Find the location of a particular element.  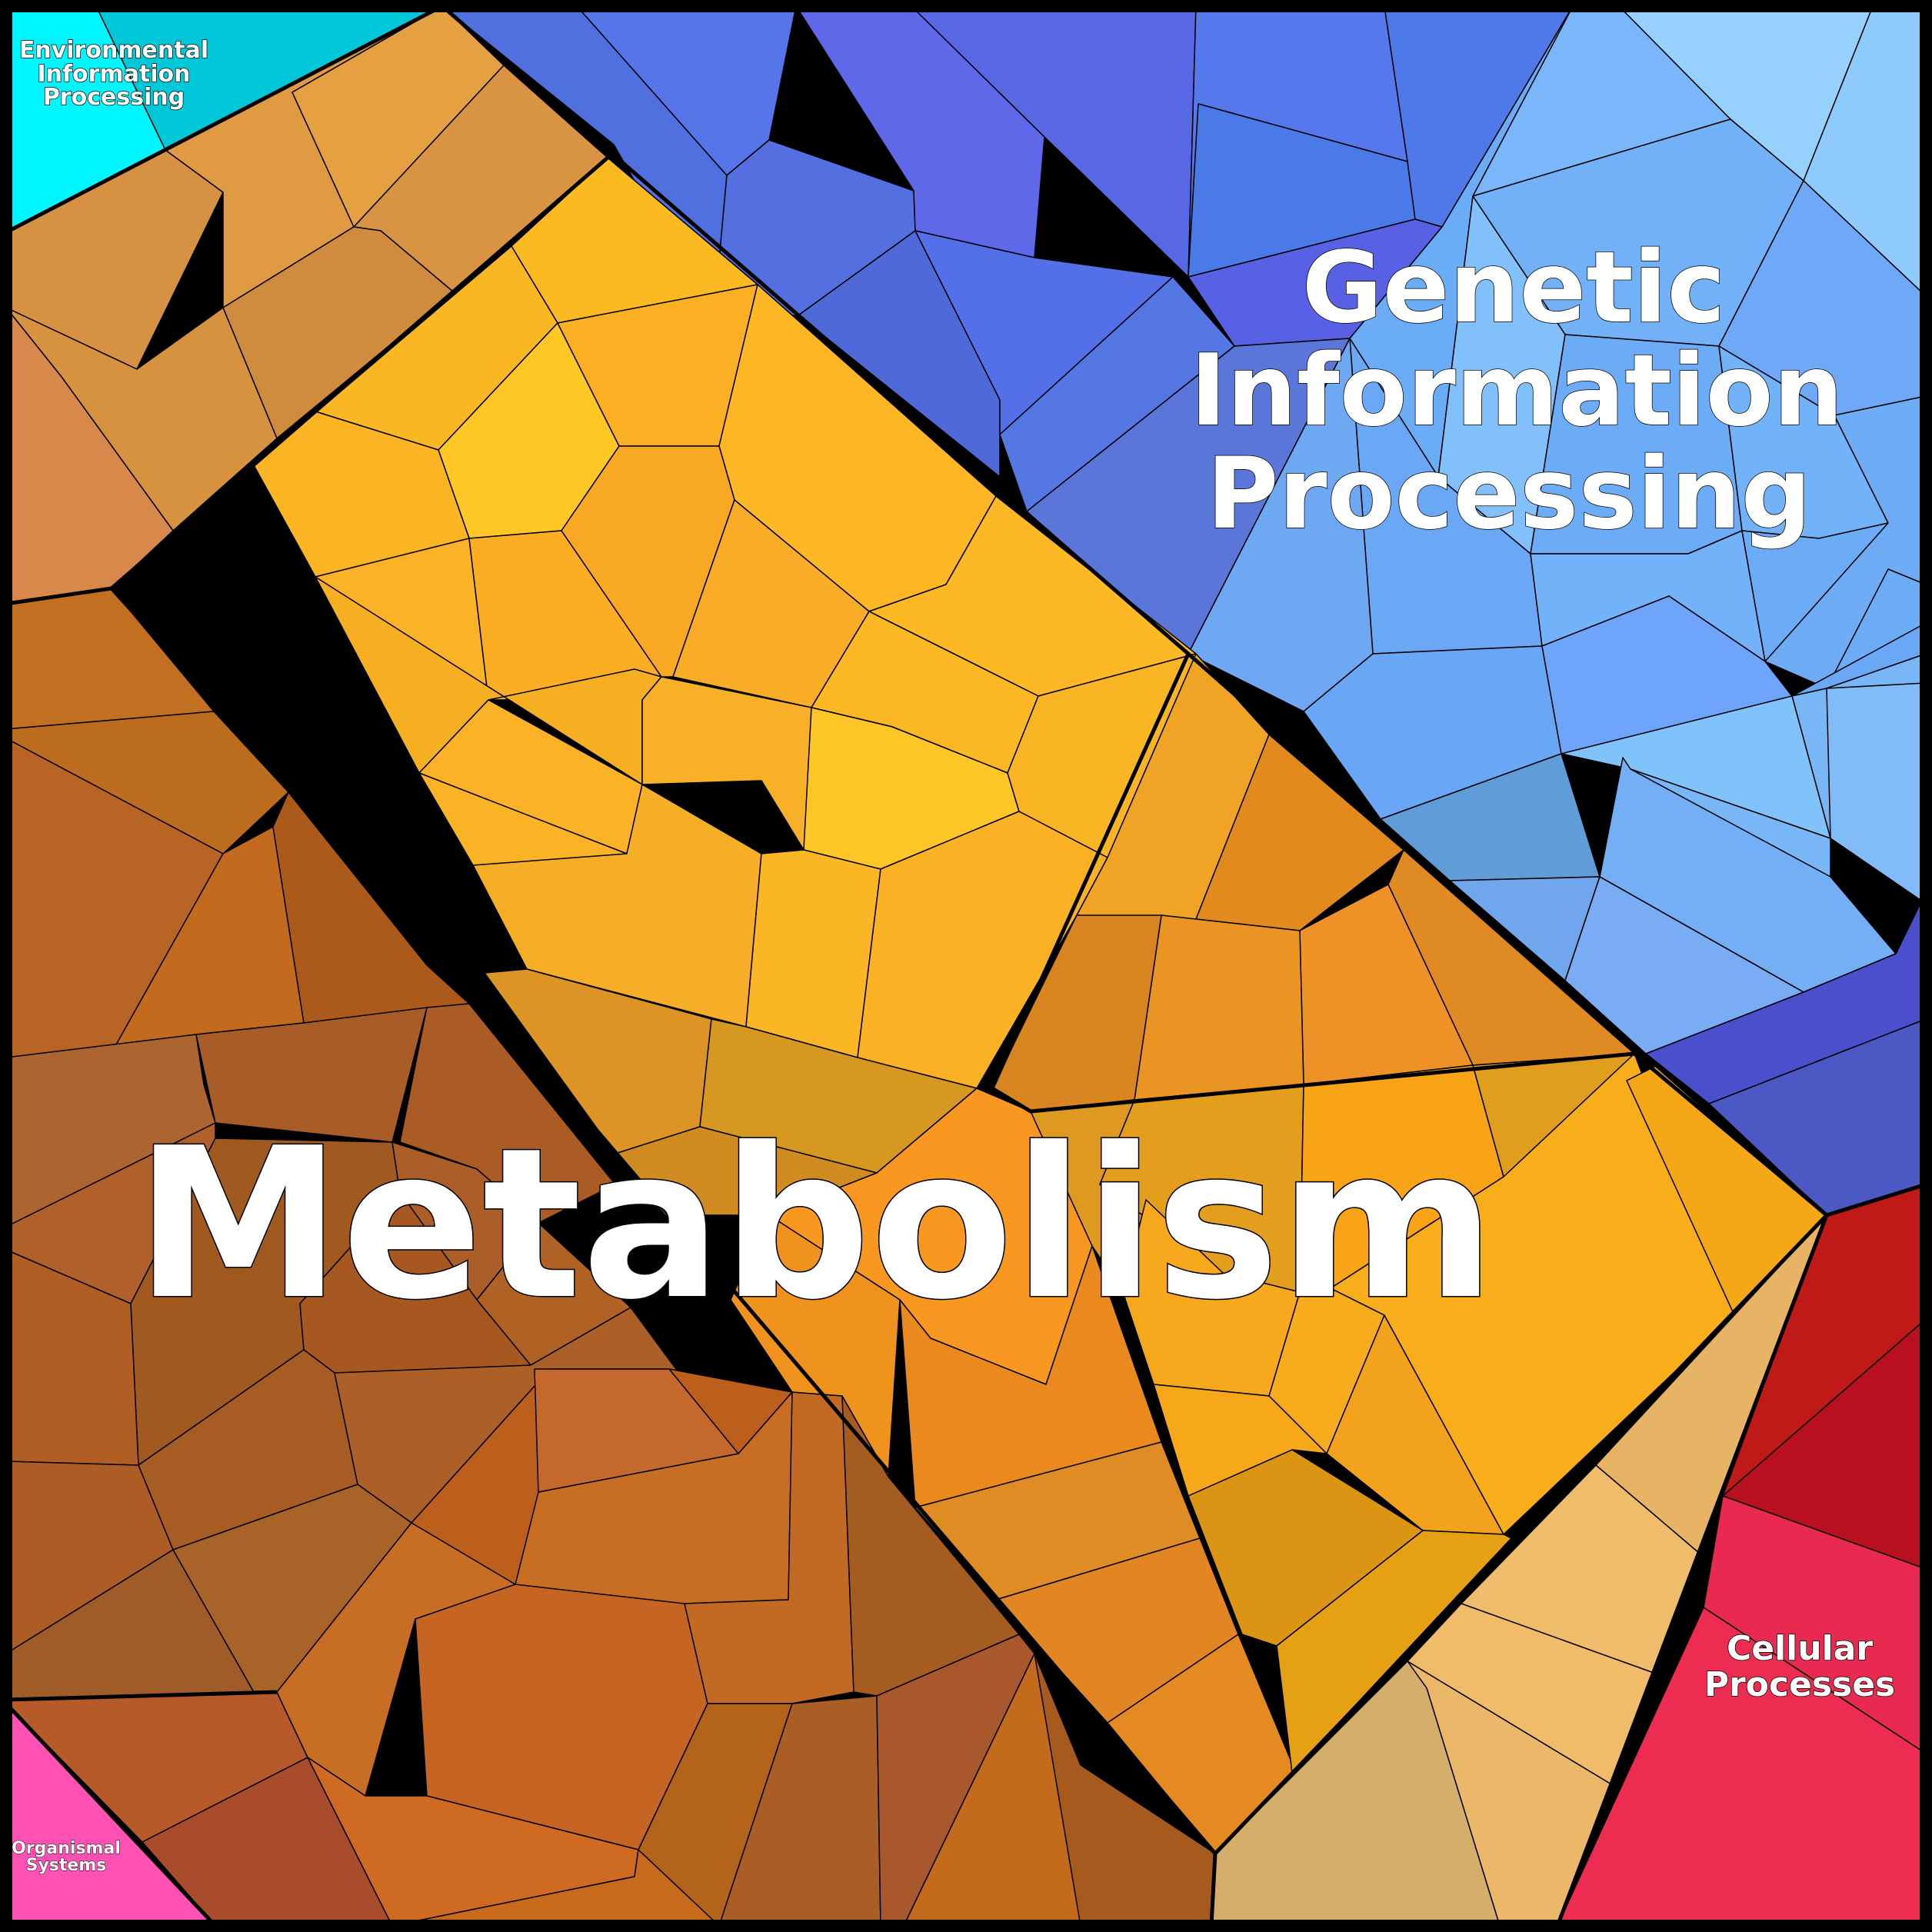

label-cellular-line-2: Processes is located at coordinates (1800, 1684).